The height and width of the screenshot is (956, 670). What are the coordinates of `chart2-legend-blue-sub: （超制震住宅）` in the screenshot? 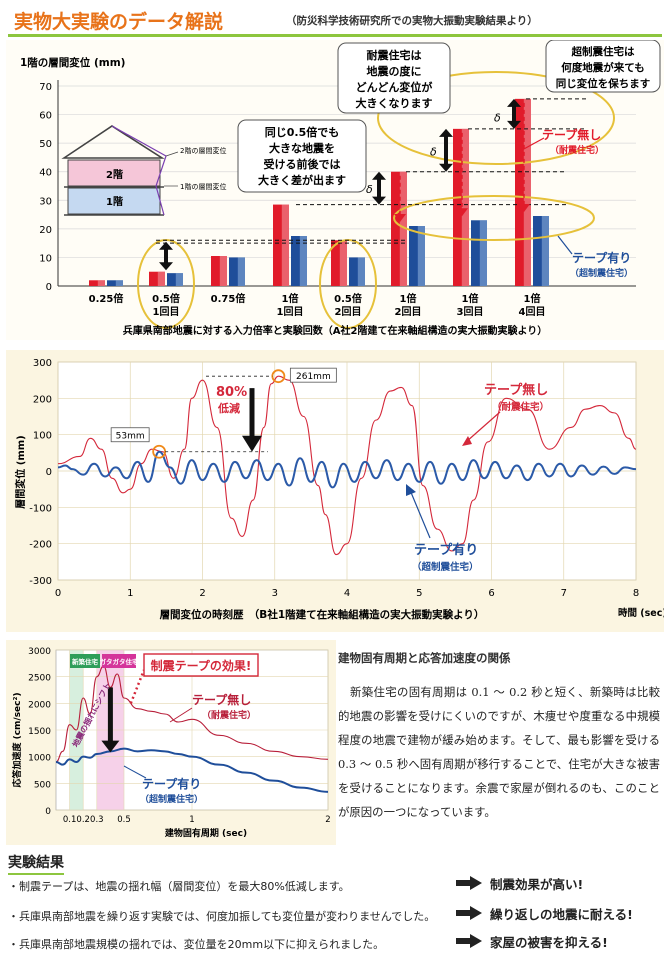 It's located at (445, 567).